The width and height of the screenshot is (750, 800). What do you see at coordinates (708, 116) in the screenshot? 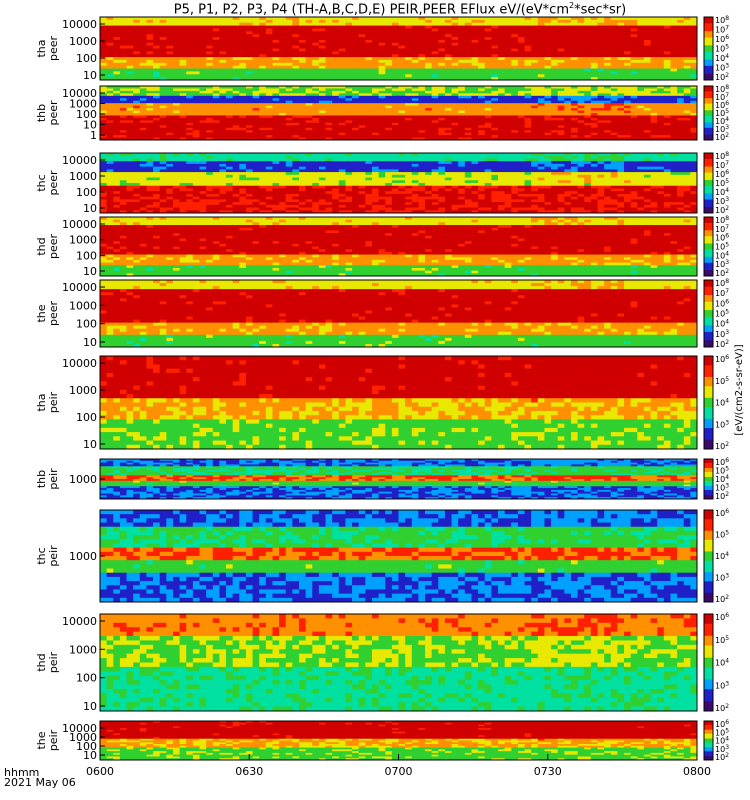
I see `colorbar-step` at bounding box center [708, 116].